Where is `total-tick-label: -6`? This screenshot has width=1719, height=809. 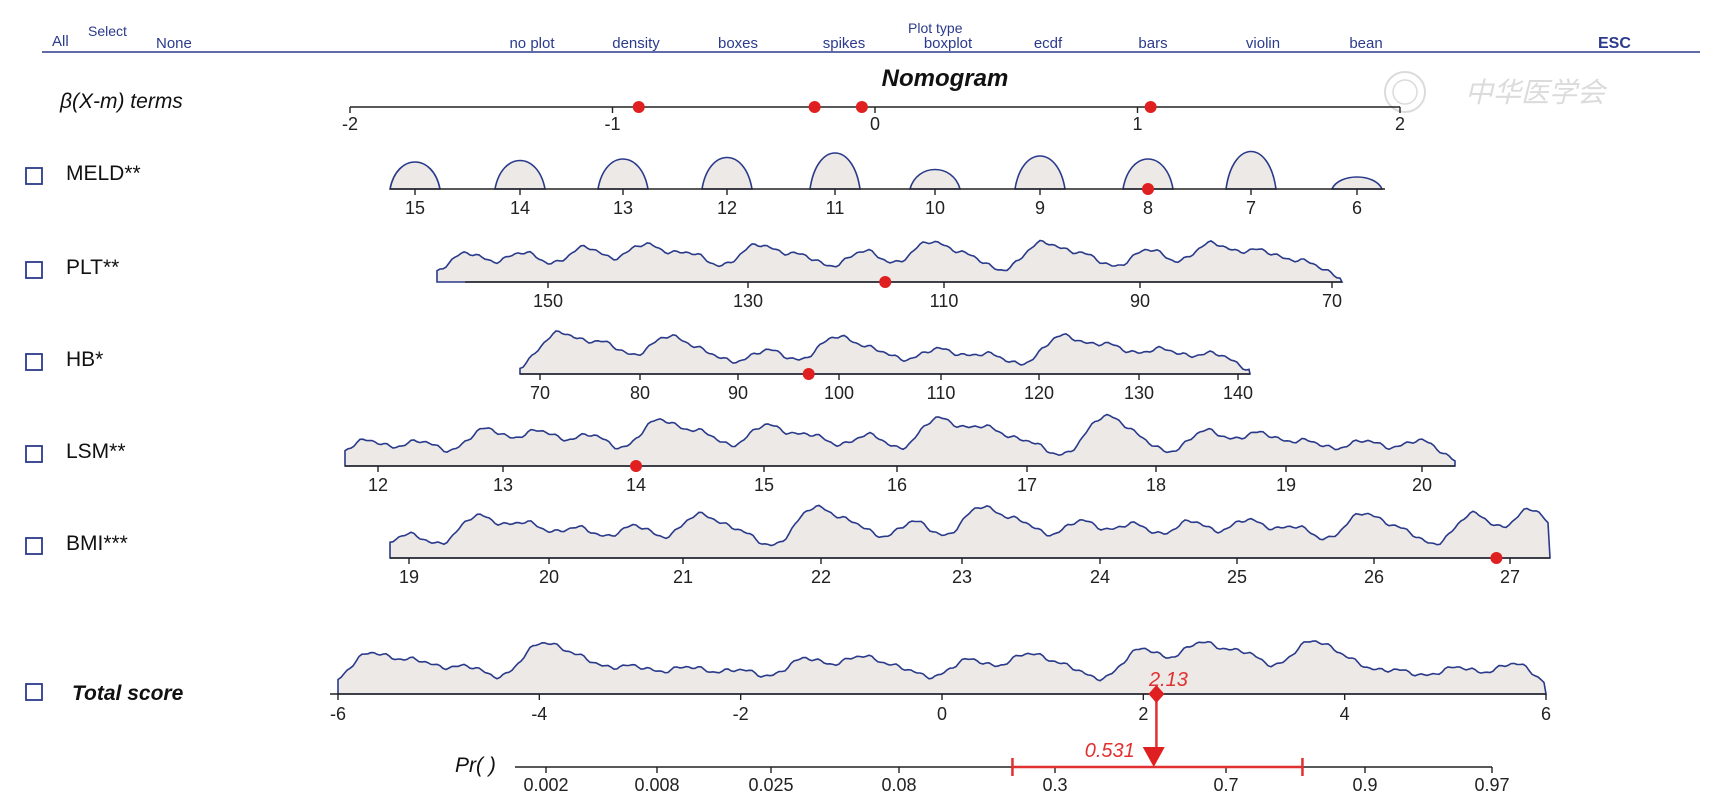
total-tick-label: -6 is located at coordinates (338, 714).